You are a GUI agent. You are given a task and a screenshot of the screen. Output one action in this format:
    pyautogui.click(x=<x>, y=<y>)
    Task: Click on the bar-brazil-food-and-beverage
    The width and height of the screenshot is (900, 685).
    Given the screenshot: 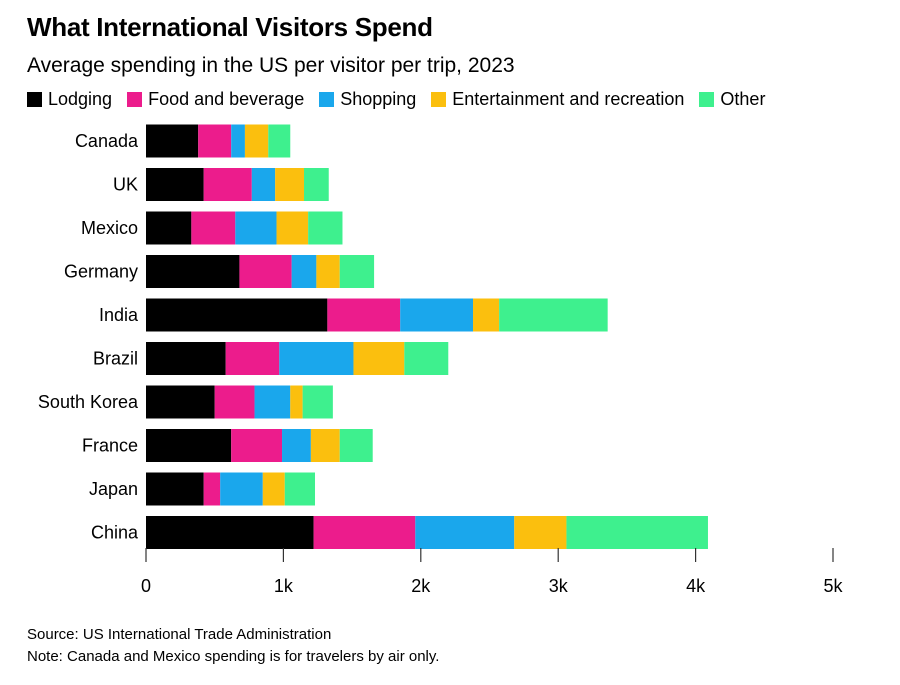 What is the action you would take?
    pyautogui.click(x=252, y=358)
    